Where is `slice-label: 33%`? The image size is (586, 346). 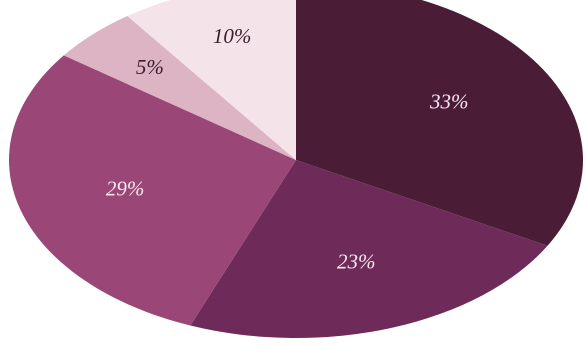
slice-label: 33% is located at coordinates (449, 102).